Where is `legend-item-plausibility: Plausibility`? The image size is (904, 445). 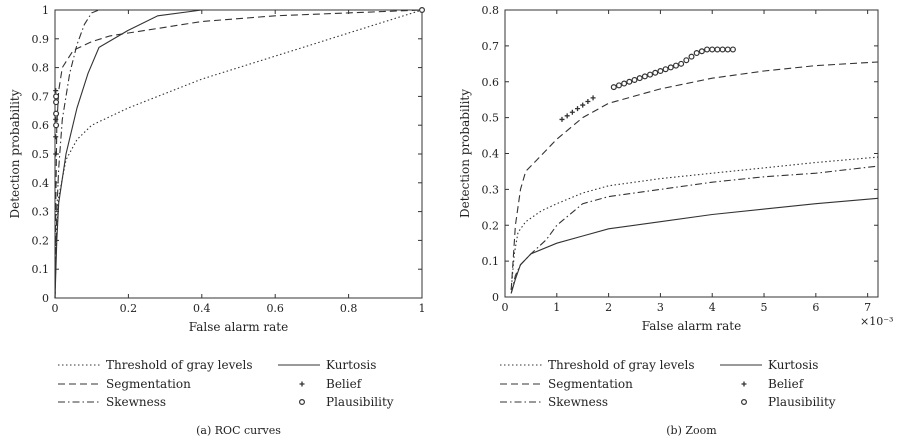
legend-item-plausibility: Plausibility is located at coordinates (788, 402).